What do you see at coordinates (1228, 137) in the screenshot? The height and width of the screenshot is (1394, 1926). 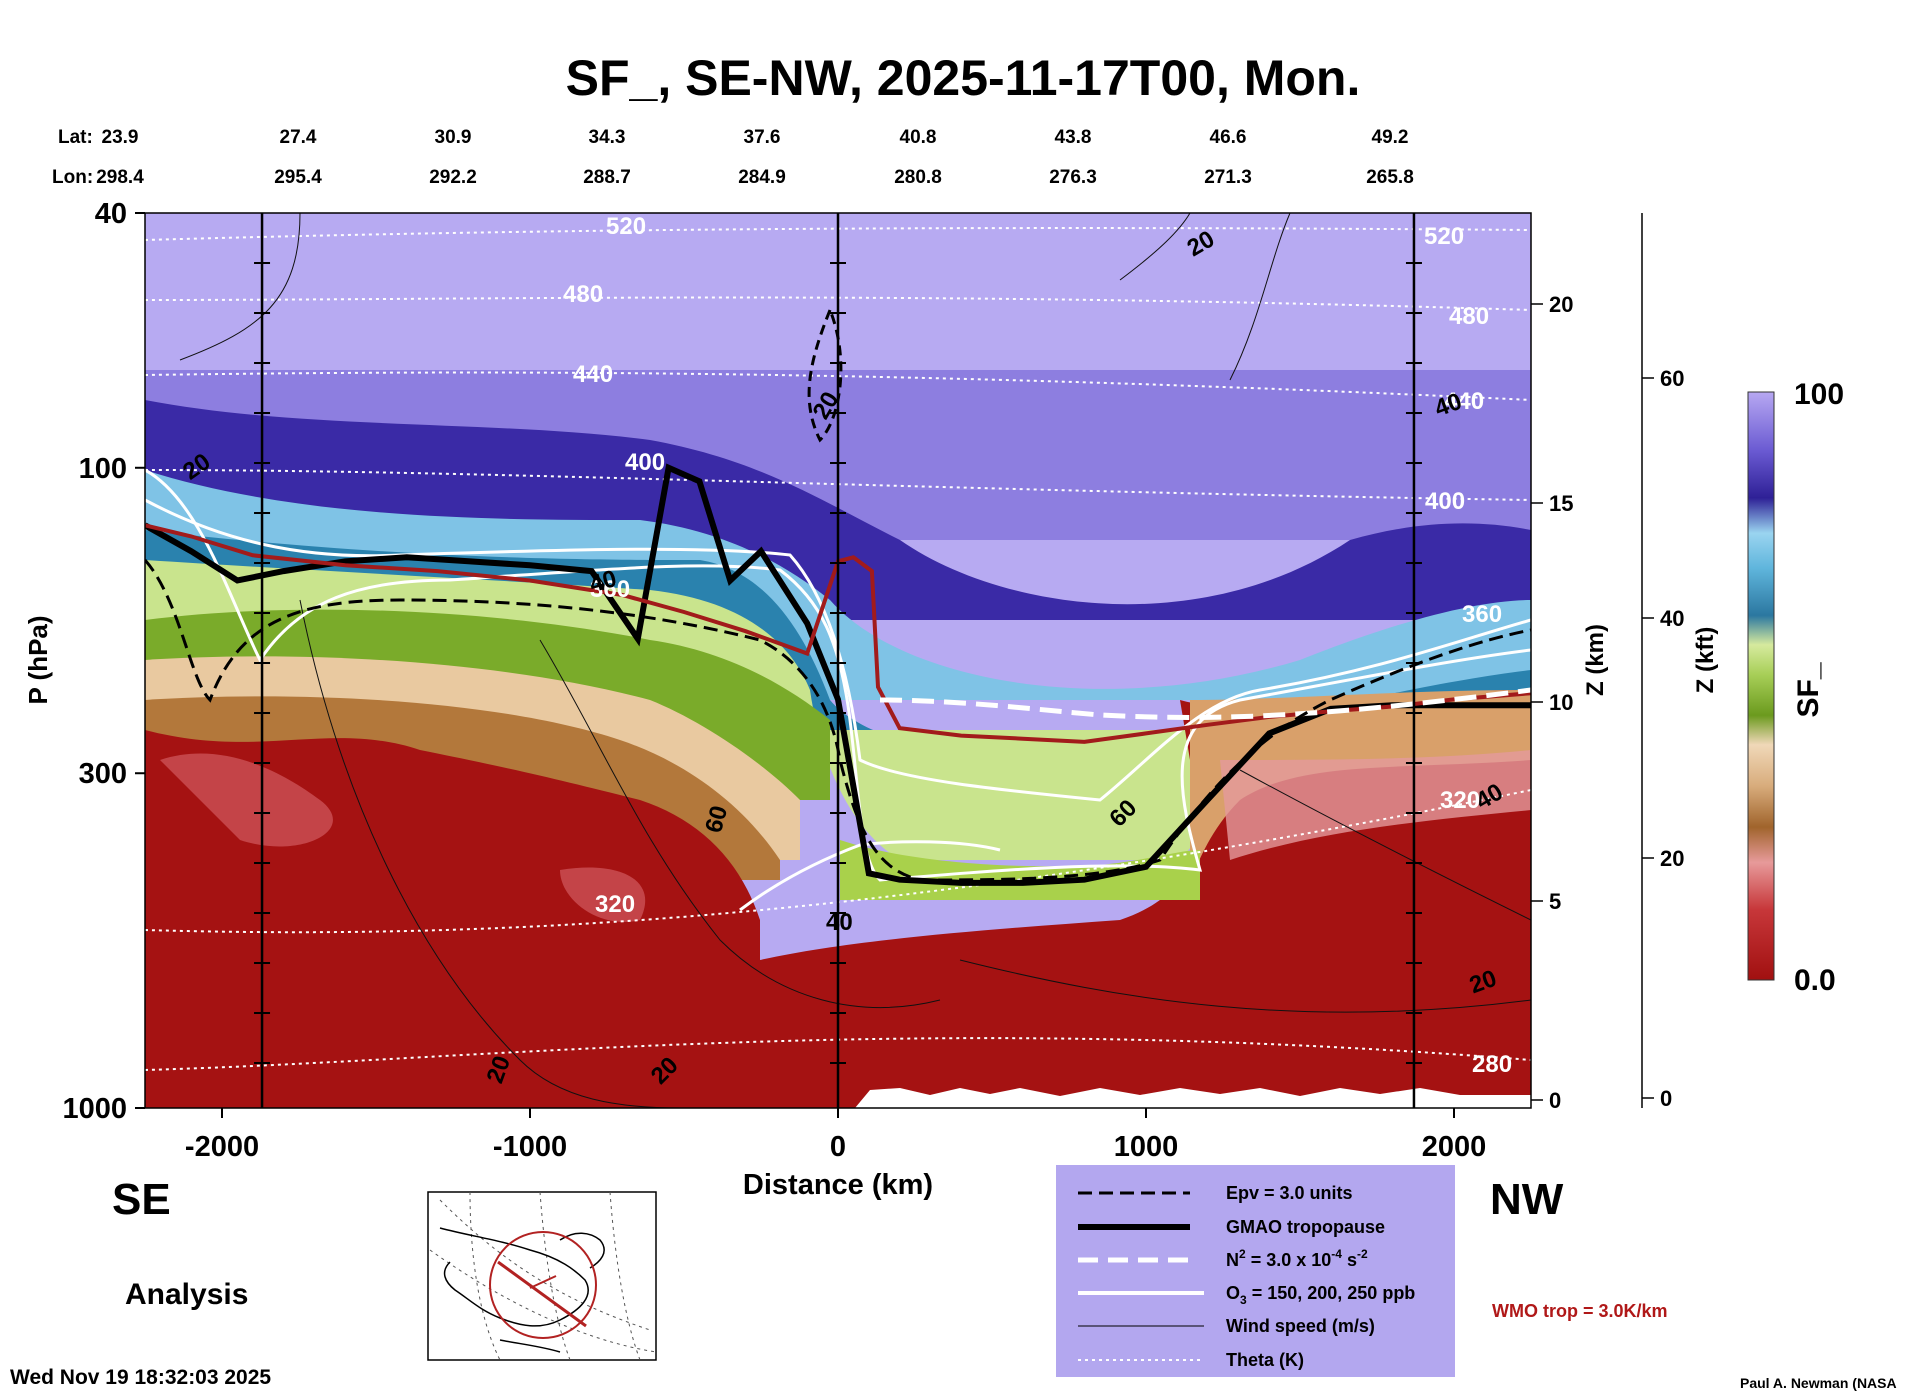 I see `lat-value: 46.6` at bounding box center [1228, 137].